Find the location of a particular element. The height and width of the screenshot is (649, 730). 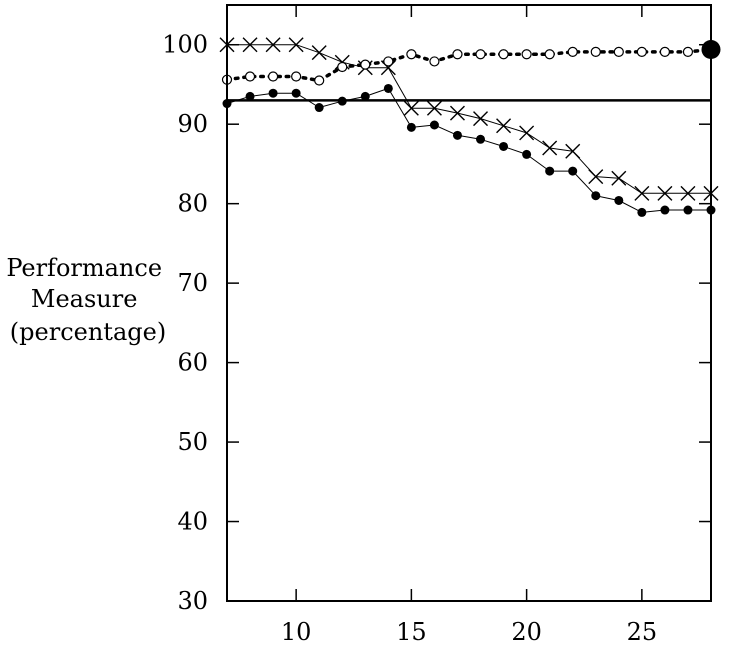

y-tick-label: 40 is located at coordinates (192, 522).